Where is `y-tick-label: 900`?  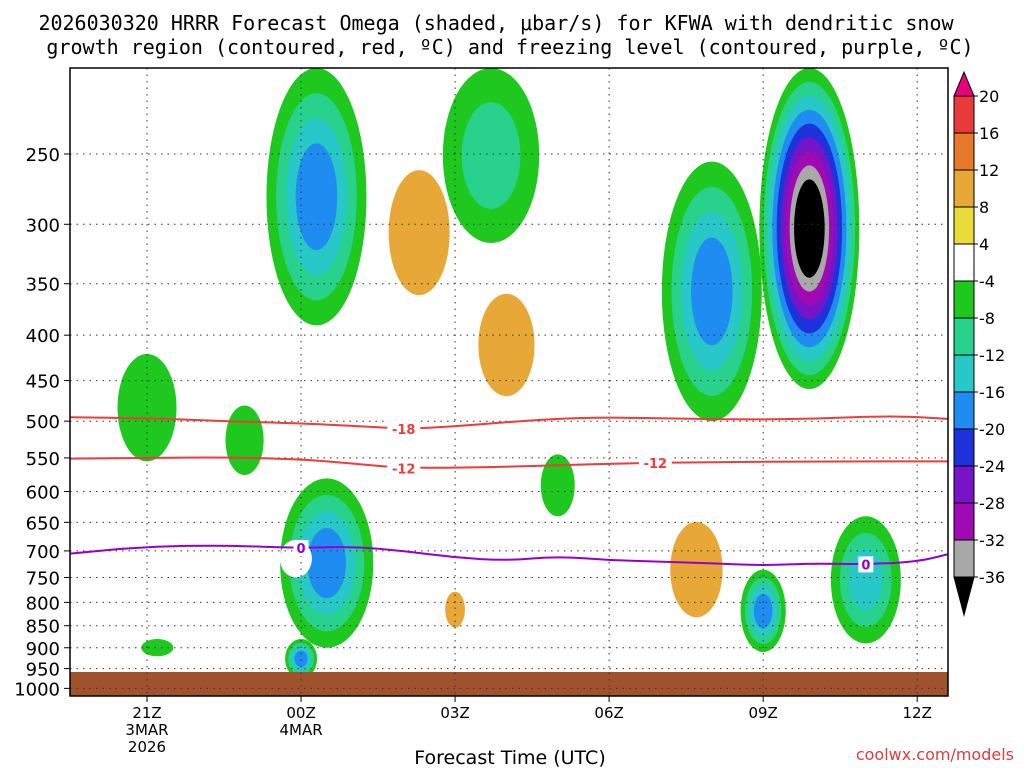
y-tick-label: 900 is located at coordinates (43, 649).